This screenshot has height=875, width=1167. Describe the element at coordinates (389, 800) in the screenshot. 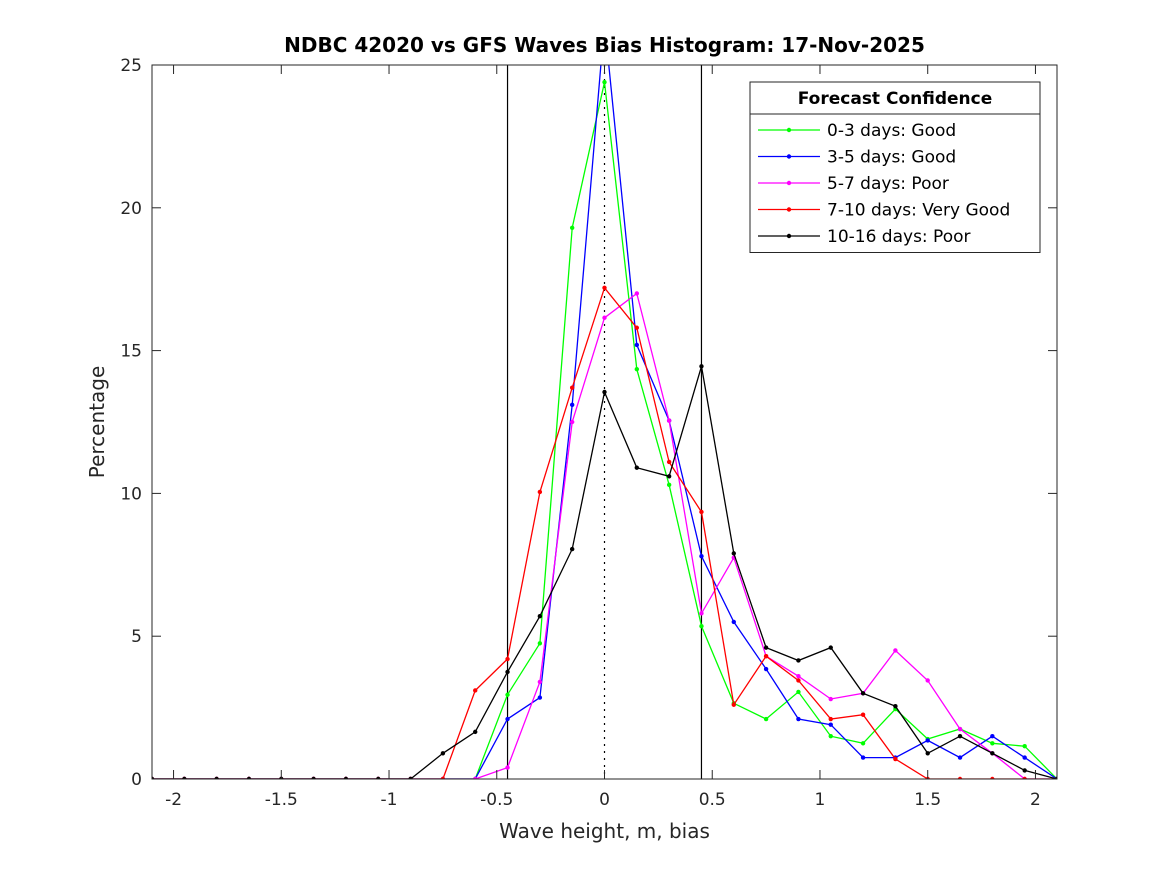

I see `x-tick-label-2: -1` at that location.